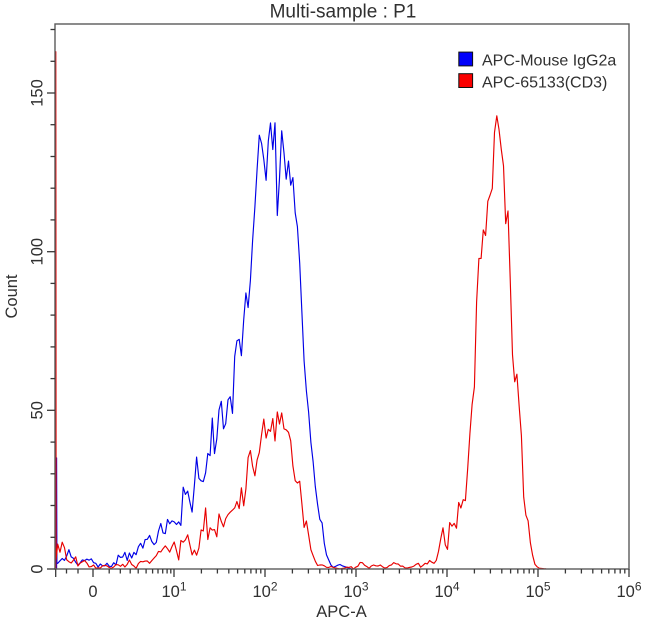  Describe the element at coordinates (38, 93) in the screenshot. I see `svg-text: 150` at that location.